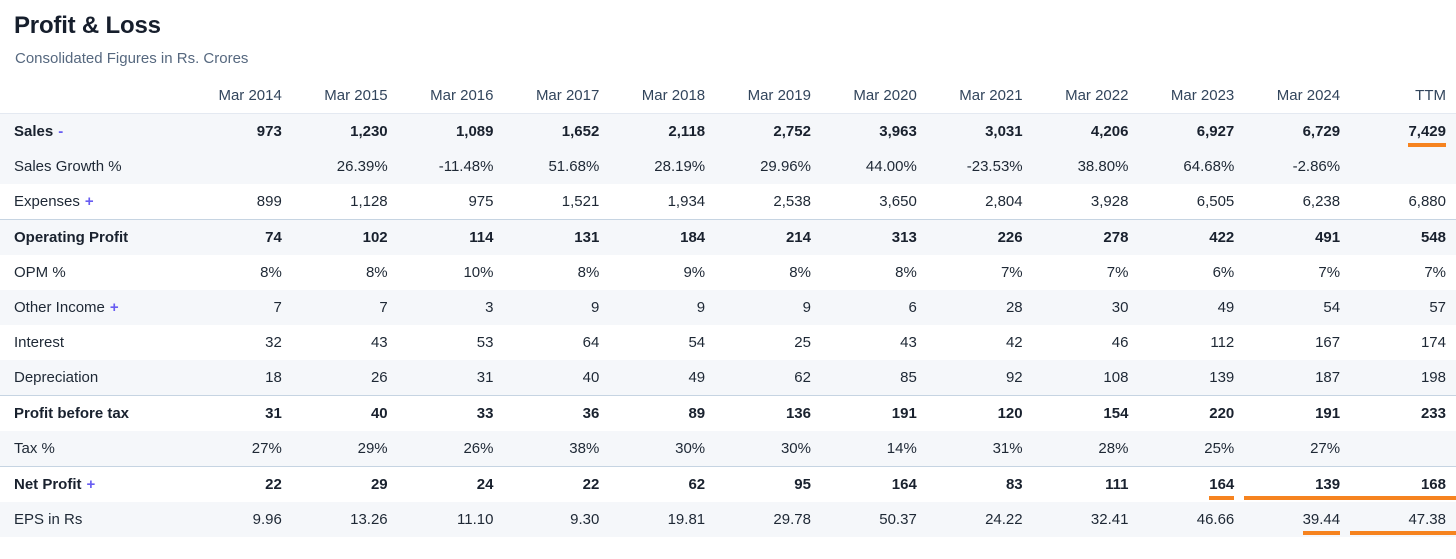 The image size is (1456, 559). Describe the element at coordinates (273, 237) in the screenshot. I see `cell-value: 74` at that location.